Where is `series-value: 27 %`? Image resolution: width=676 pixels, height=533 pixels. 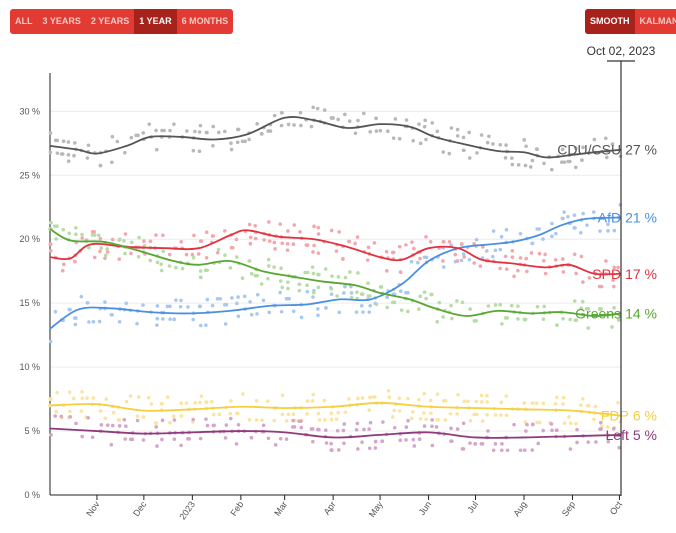
series-value: 27 % is located at coordinates (641, 150).